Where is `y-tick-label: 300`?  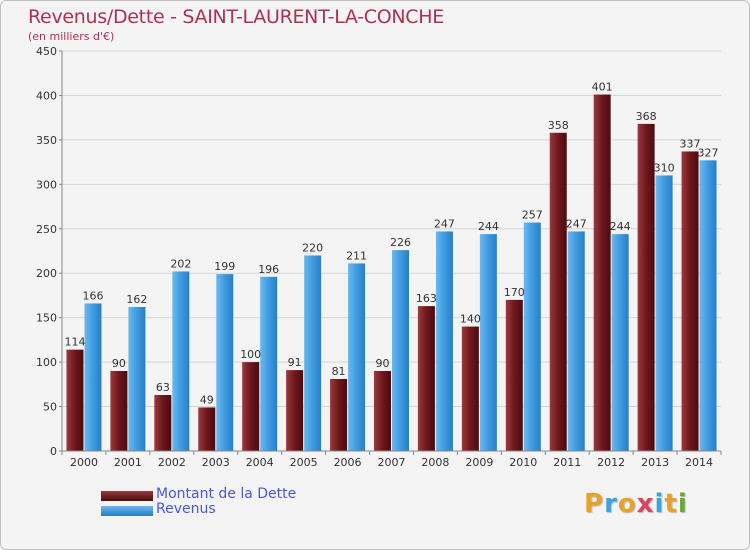 y-tick-label: 300 is located at coordinates (46, 184).